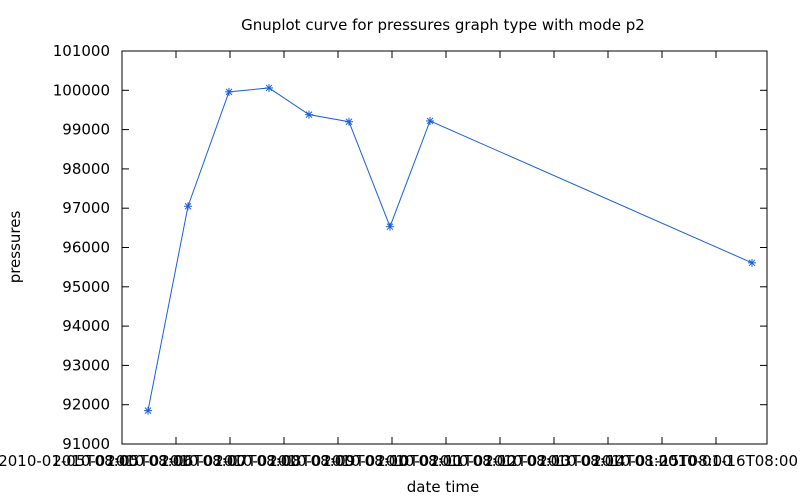 The image size is (800, 500). Describe the element at coordinates (86, 208) in the screenshot. I see `y-tick-label: 97000` at that location.